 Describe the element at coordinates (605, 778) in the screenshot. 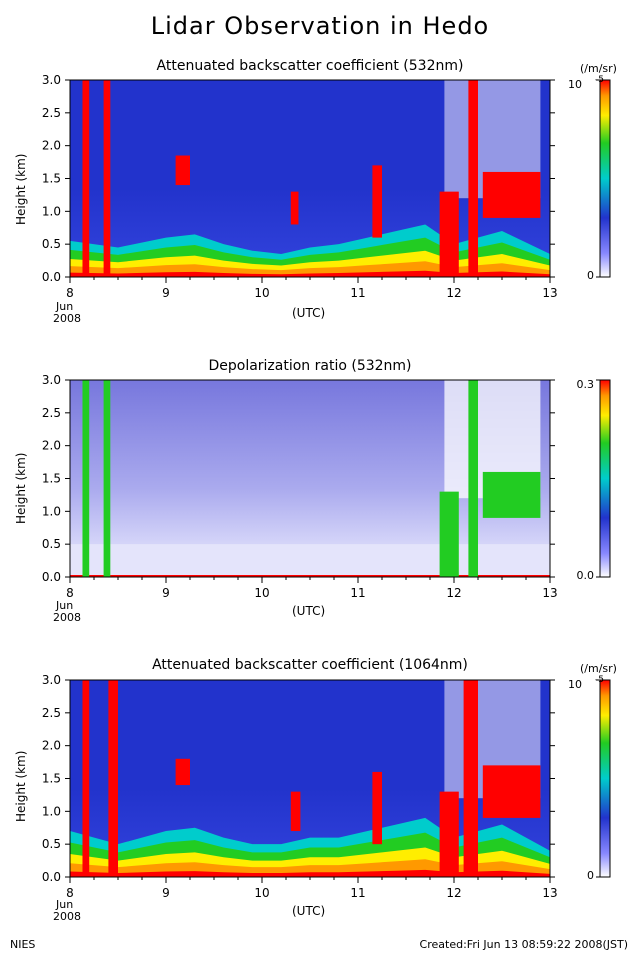

I see `panel-3-colorbar` at that location.